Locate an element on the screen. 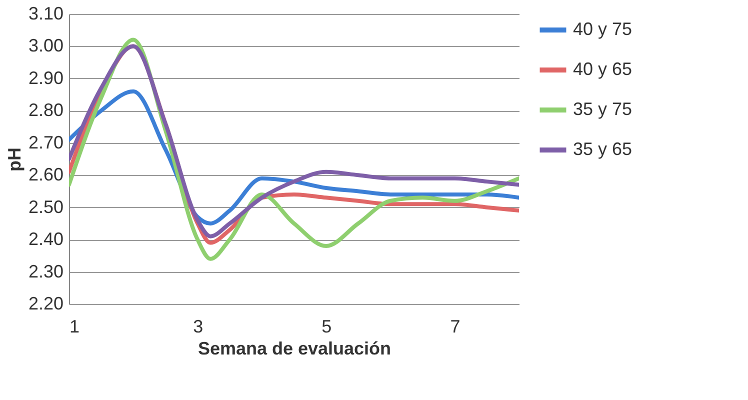 This screenshot has height=400, width=748. y-tick-label: 2.40 is located at coordinates (46, 239).